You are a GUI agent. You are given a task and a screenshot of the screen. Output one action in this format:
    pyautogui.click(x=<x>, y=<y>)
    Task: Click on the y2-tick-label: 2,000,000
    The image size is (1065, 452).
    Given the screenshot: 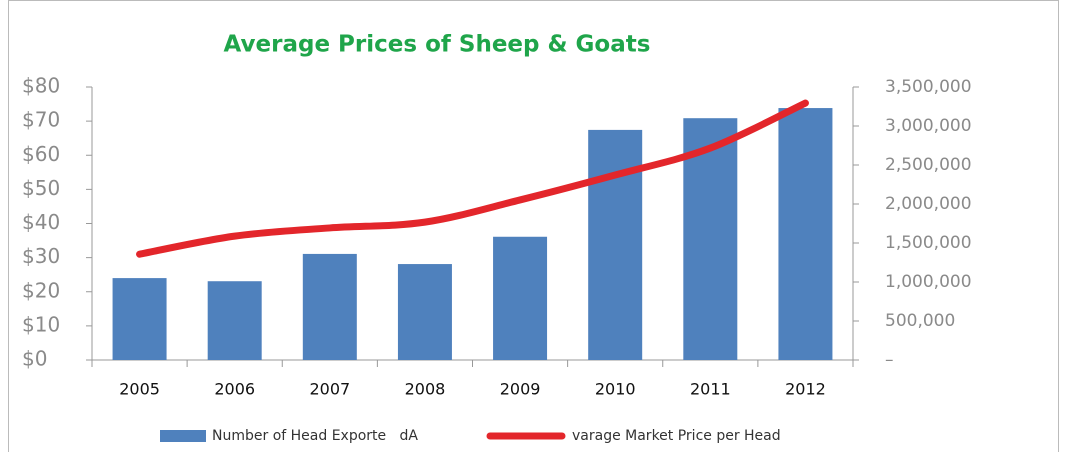 What is the action you would take?
    pyautogui.click(x=928, y=204)
    